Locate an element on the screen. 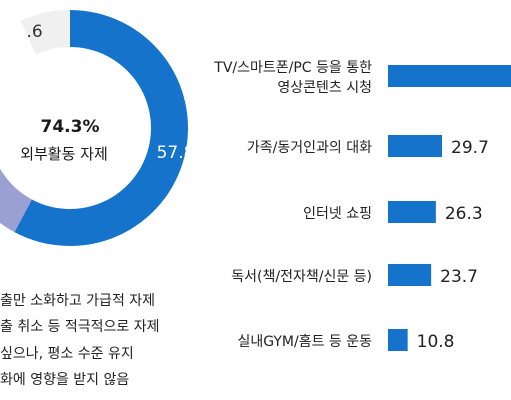 The height and width of the screenshot is (400, 511). donut-center-label: 외부활동 자제 is located at coordinates (64, 154).